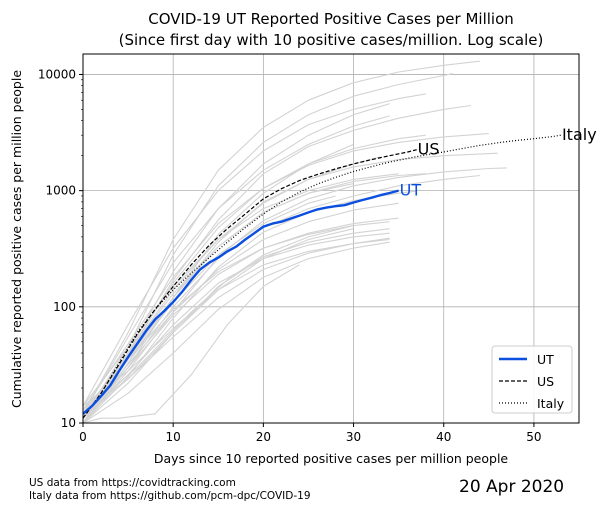 The width and height of the screenshot is (607, 512). Describe the element at coordinates (545, 359) in the screenshot. I see `legend-ut-label: UT` at that location.